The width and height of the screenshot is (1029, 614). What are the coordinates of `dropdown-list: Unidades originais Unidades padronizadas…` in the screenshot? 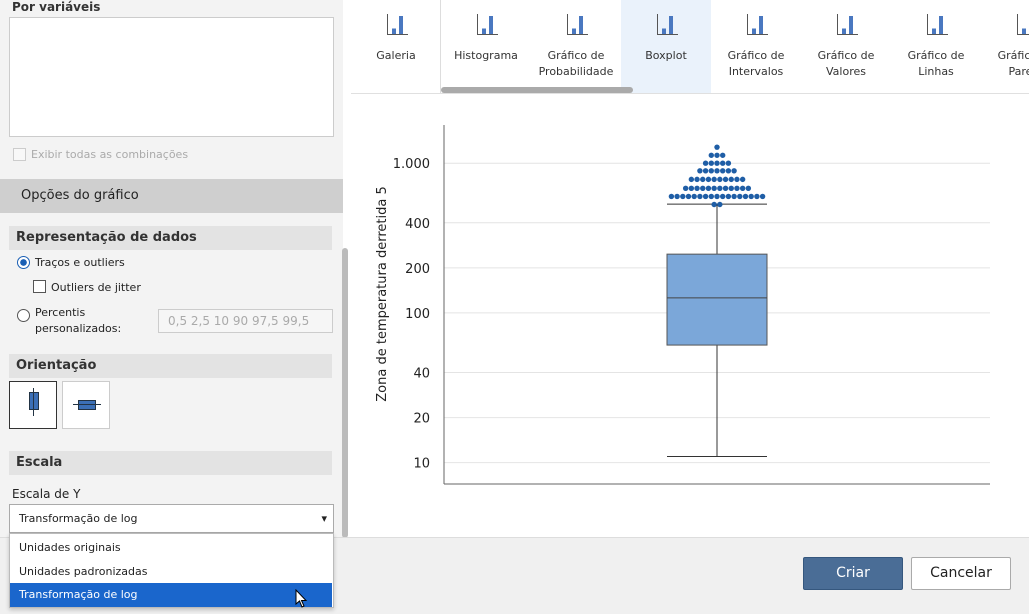 It's located at (171, 570).